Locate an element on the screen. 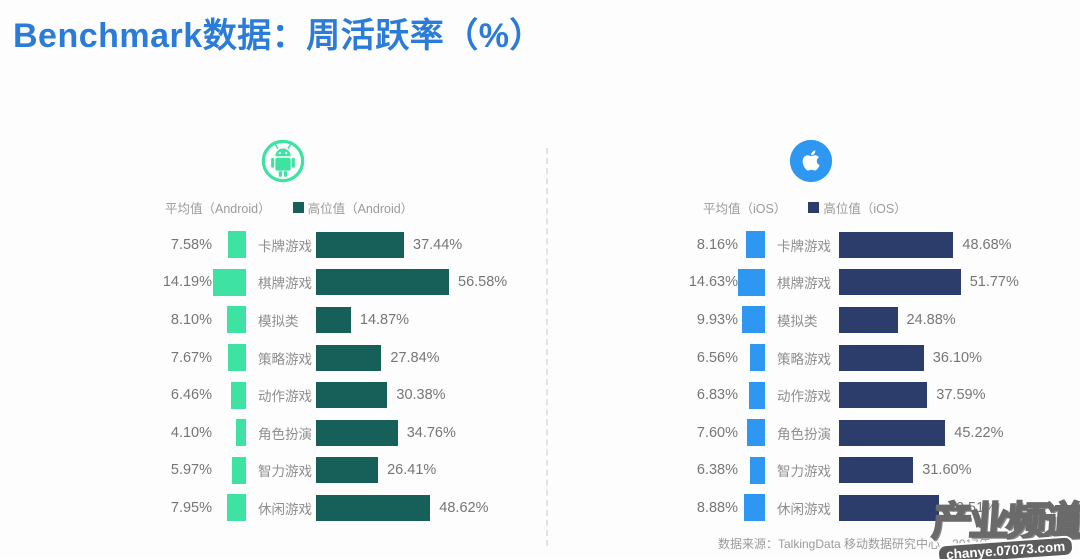 The width and height of the screenshot is (1080, 559). chart-row: 14.63% 棋牌游戏 51.77% is located at coordinates (870, 283).